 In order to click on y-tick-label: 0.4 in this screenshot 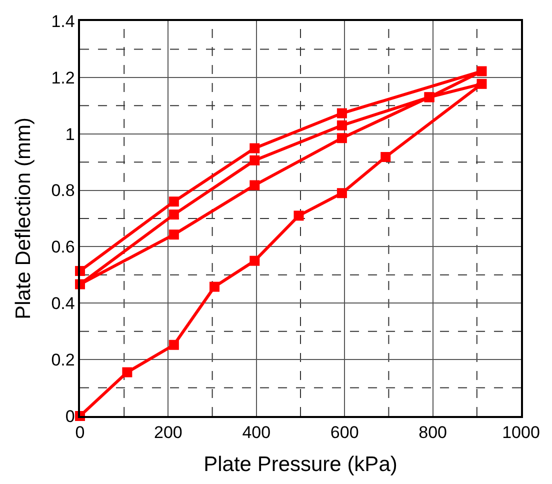, I will do `click(63, 304)`.